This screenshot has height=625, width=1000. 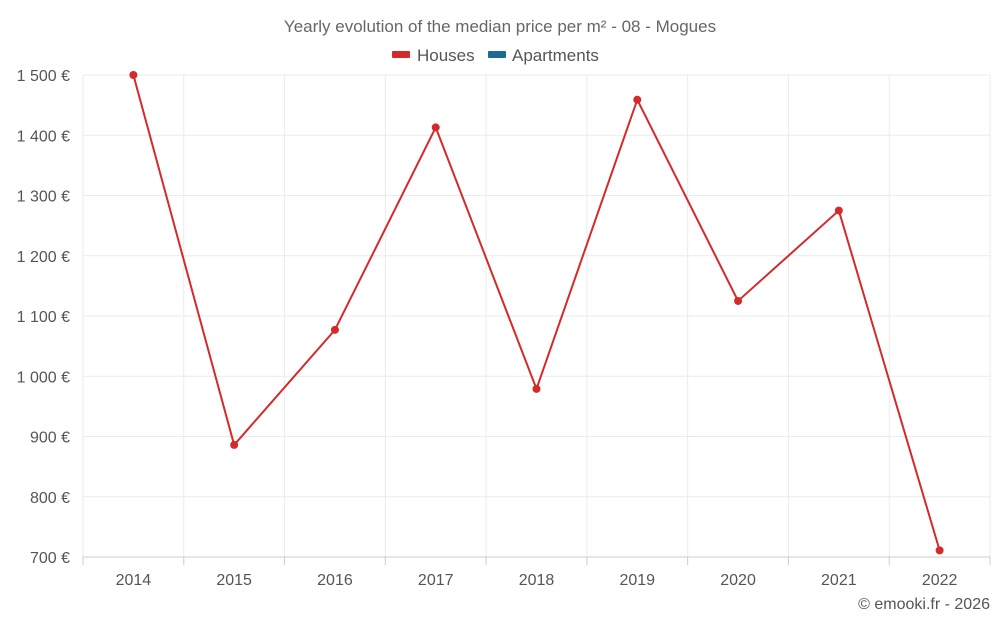 What do you see at coordinates (50, 498) in the screenshot?
I see `y-tick-label: 800 €` at bounding box center [50, 498].